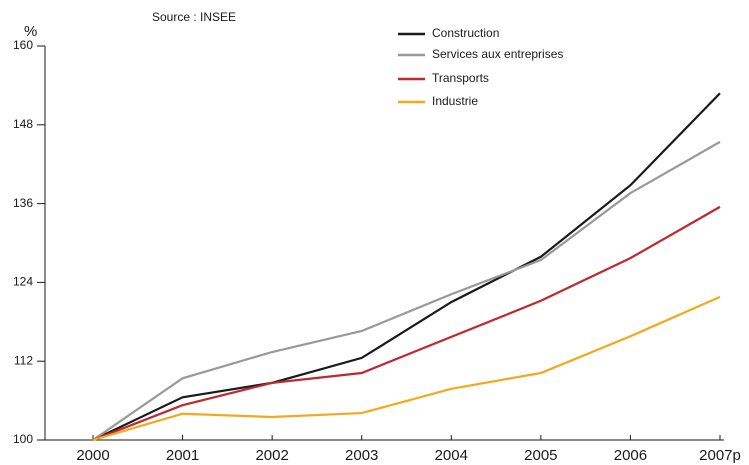 The width and height of the screenshot is (749, 465). Describe the element at coordinates (23, 45) in the screenshot. I see `y-tick-label: 160` at that location.